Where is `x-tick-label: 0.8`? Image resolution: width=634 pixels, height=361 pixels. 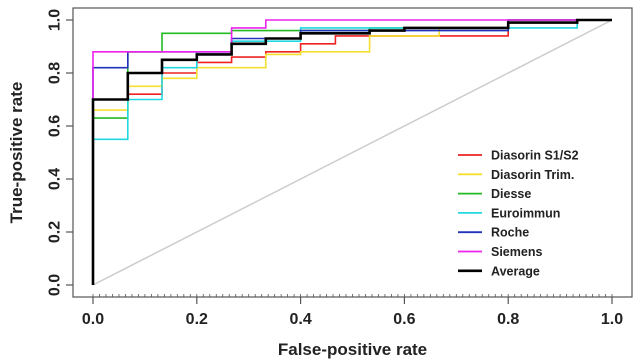
x-tick-label: 0.8 is located at coordinates (508, 319).